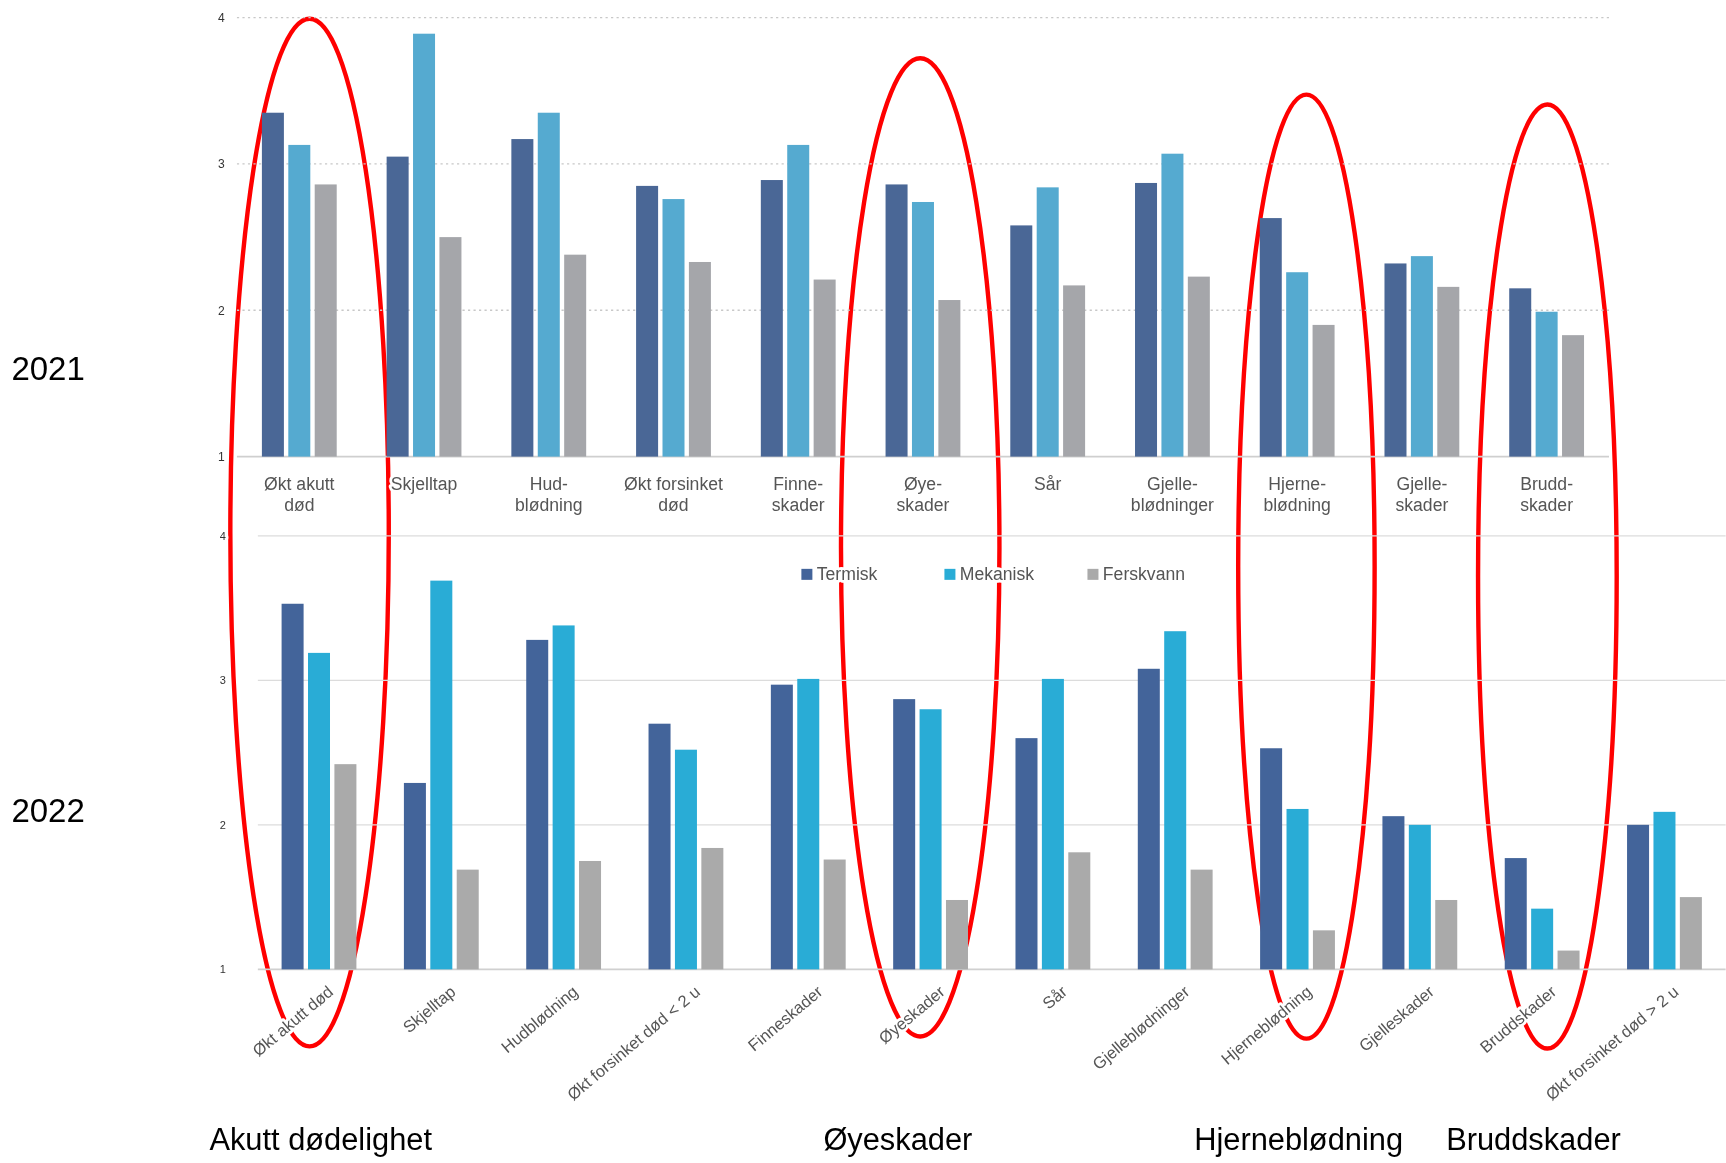 This screenshot has width=1726, height=1163. What do you see at coordinates (321, 1139) in the screenshot?
I see `text: Akutt dødelighet` at bounding box center [321, 1139].